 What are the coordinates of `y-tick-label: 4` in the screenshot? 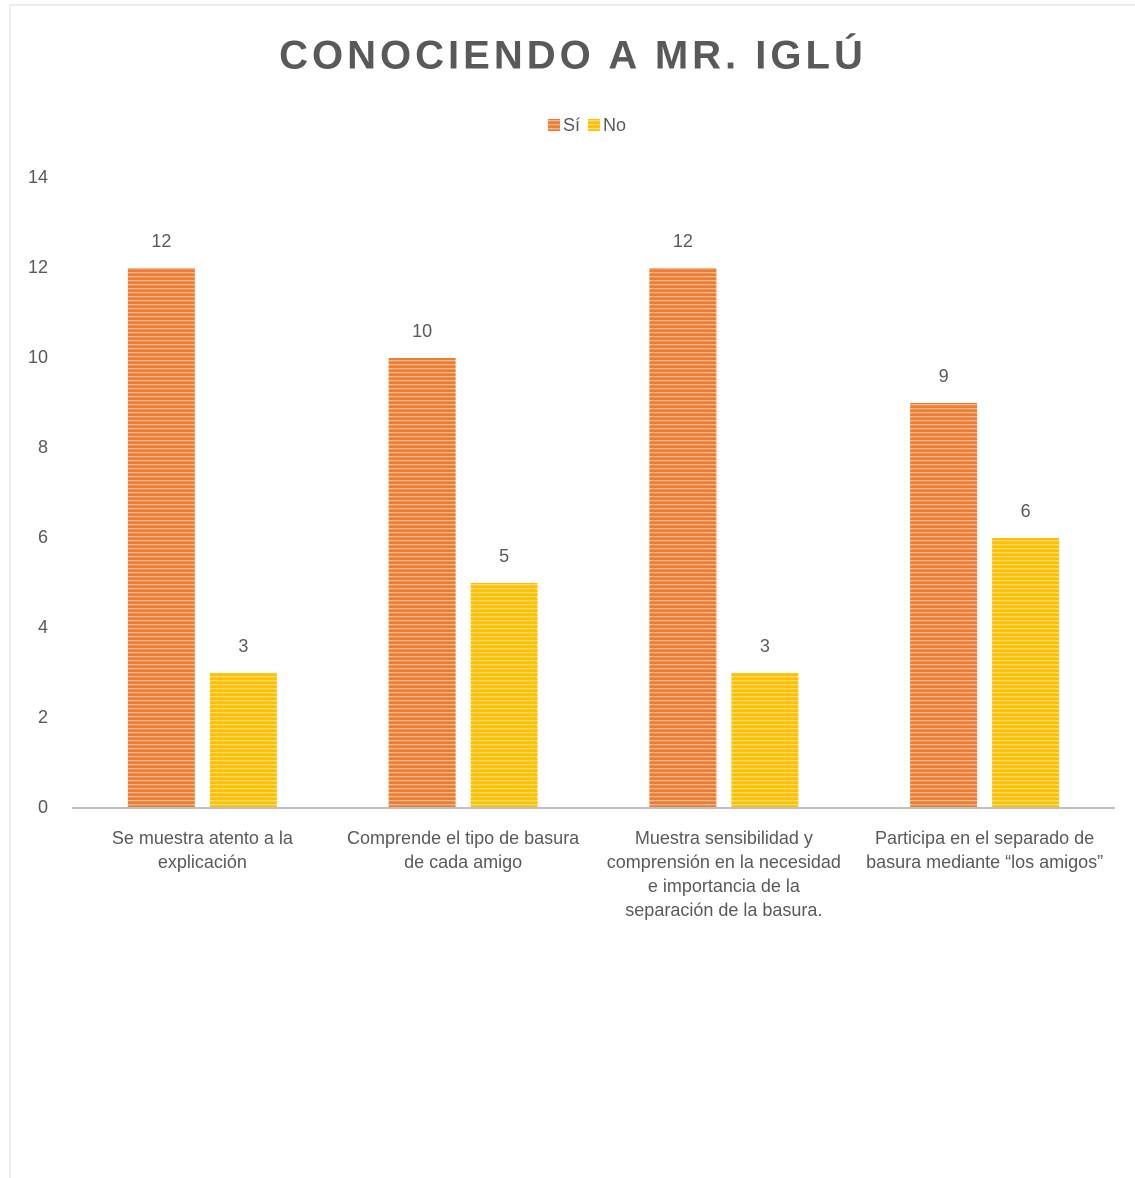 It's located at (43, 627).